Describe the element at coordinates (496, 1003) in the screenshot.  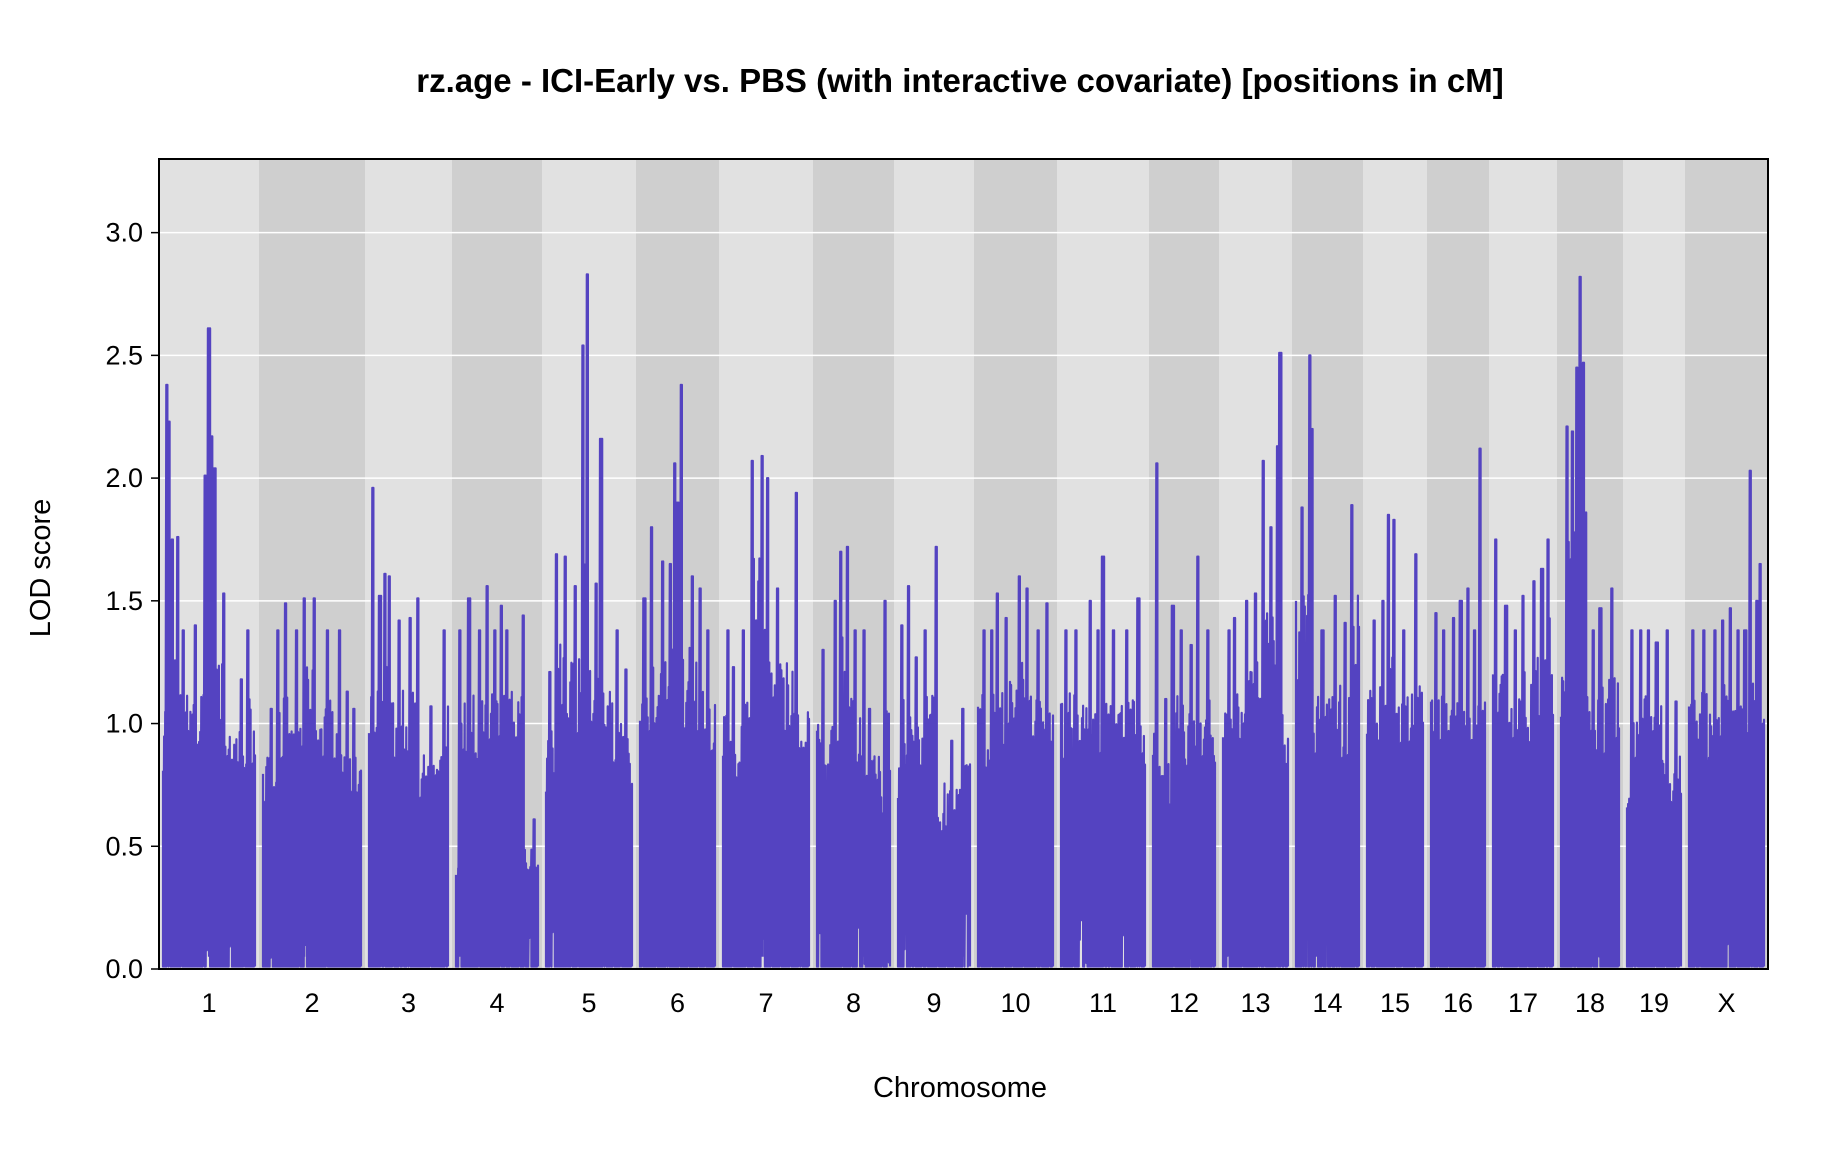
I see `x-tick-label-chr-4: 4` at that location.